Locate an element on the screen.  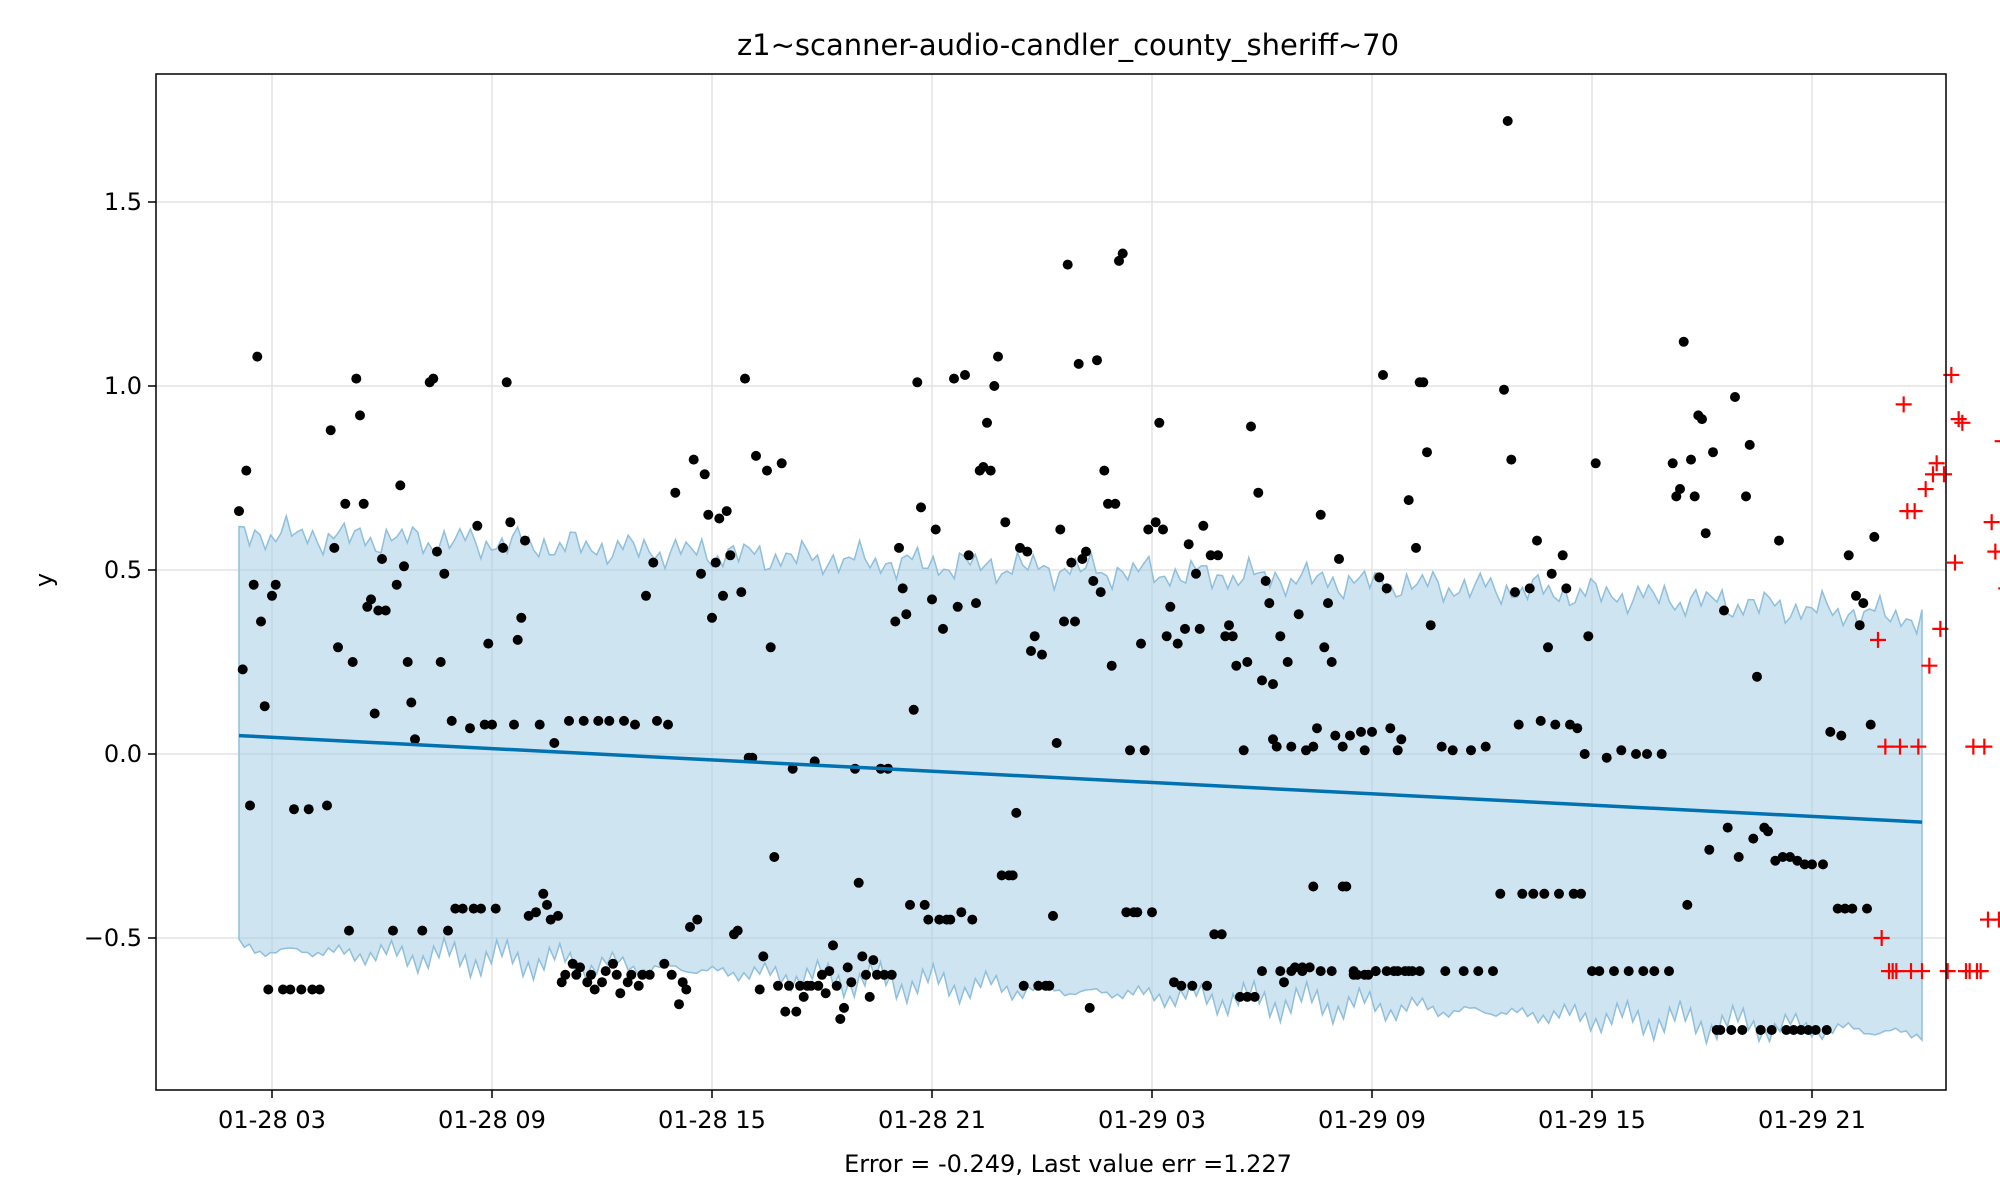
forecast-points is located at coordinates (1935, 673).